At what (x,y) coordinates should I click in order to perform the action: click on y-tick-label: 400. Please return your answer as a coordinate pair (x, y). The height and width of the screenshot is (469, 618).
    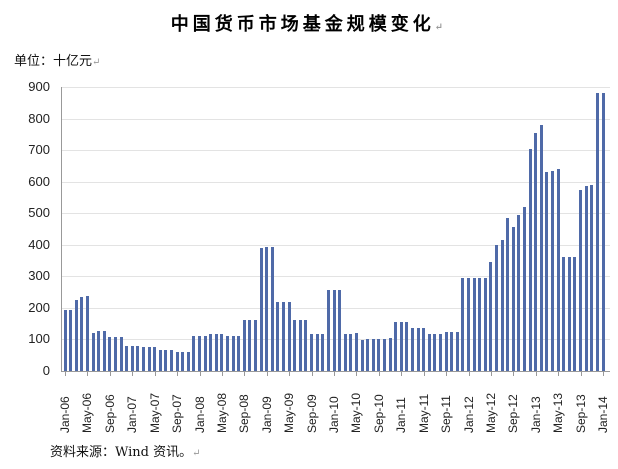
    Looking at the image, I should click on (39, 244).